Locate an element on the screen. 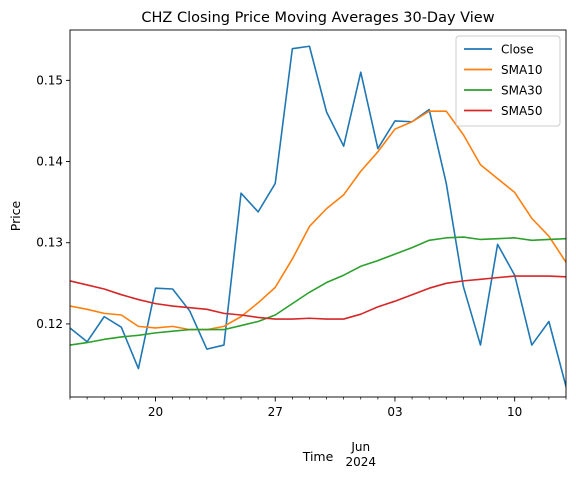  y-axis-label: Price is located at coordinates (15, 215).